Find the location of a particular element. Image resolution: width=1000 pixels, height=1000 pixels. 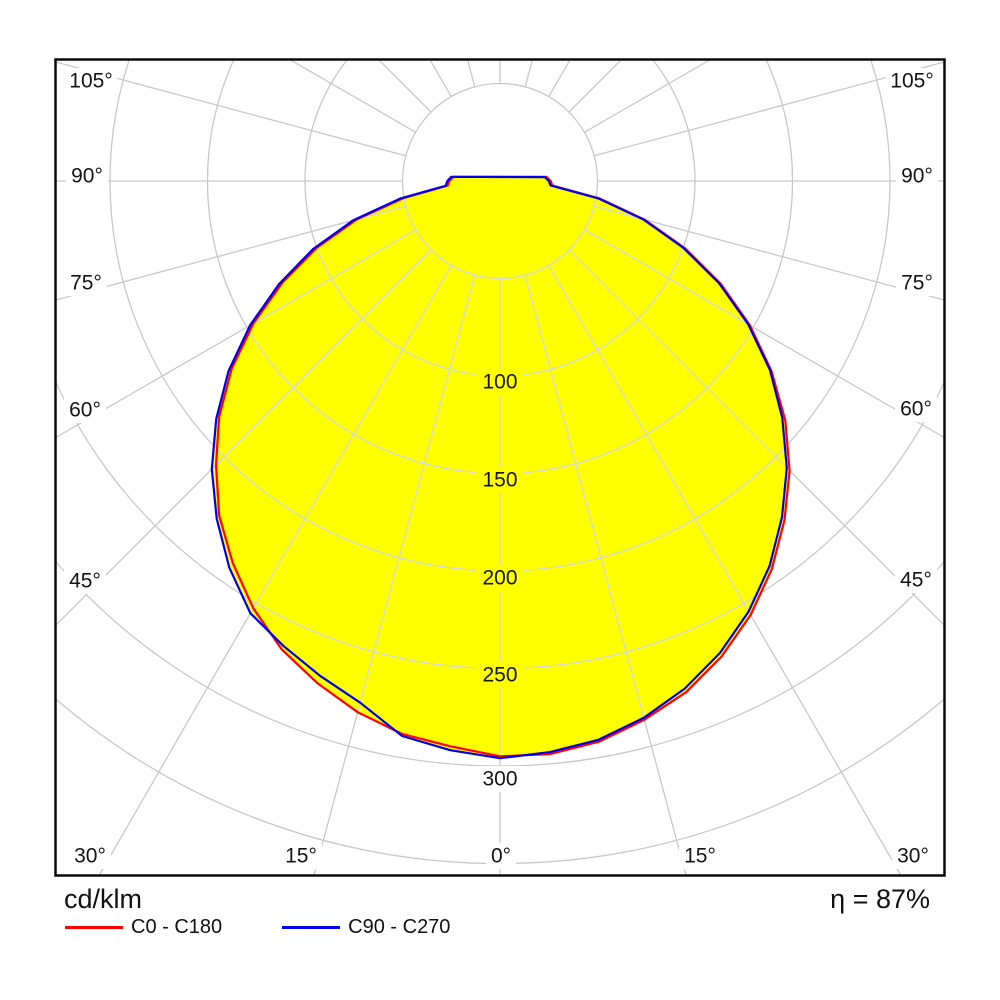

legend-item-c90-c270: C90 - C270 is located at coordinates (366, 927).